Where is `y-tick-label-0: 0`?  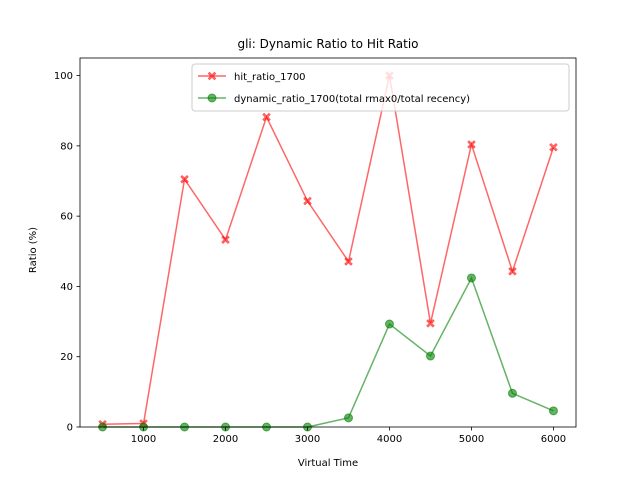
y-tick-label-0: 0 is located at coordinates (70, 428).